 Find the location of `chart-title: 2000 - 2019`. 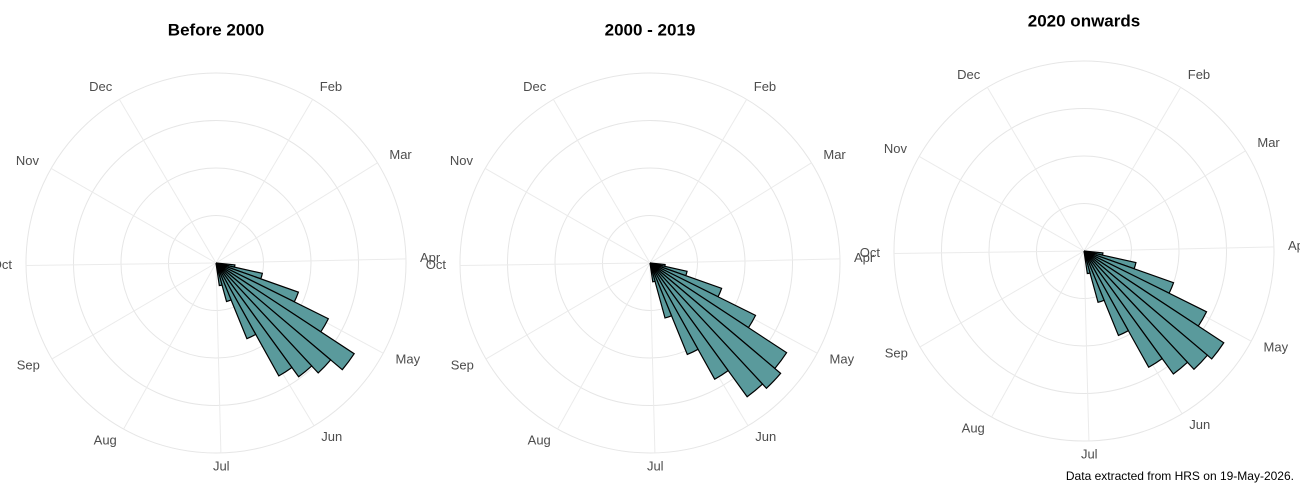

chart-title: 2000 - 2019 is located at coordinates (650, 29).